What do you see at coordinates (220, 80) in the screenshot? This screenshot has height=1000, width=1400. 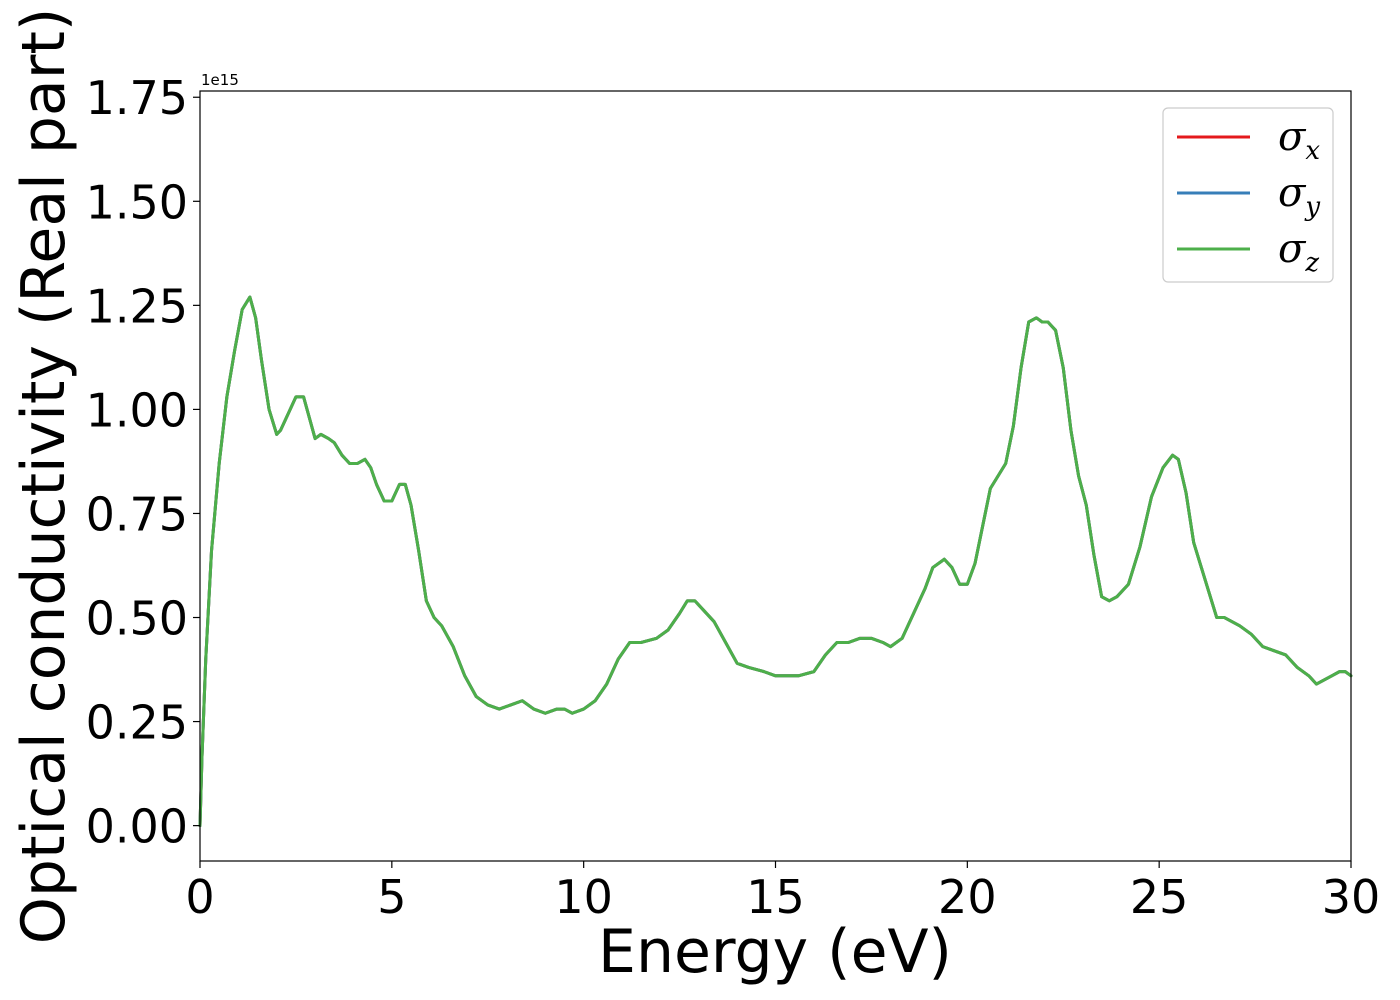 I see `y-offset-text: 1e15` at bounding box center [220, 80].